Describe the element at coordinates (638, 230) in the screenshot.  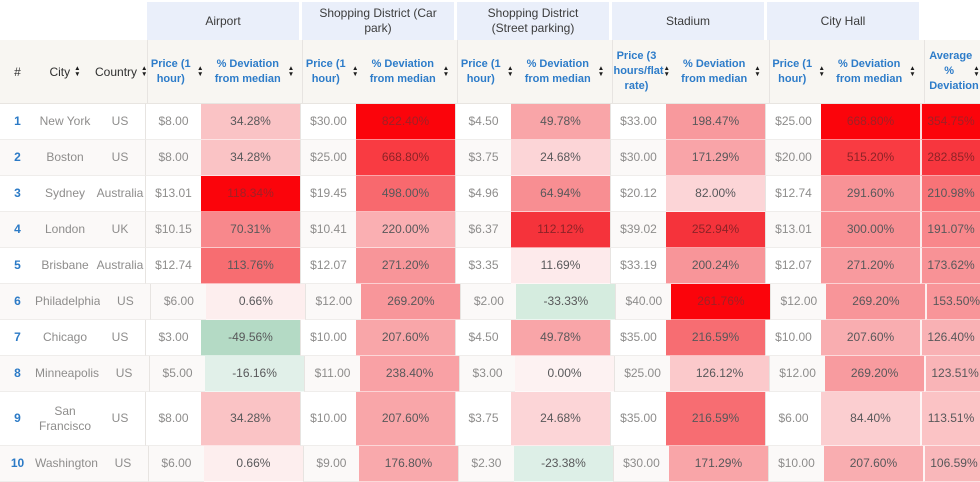
I see `price-cell: $39.02` at that location.